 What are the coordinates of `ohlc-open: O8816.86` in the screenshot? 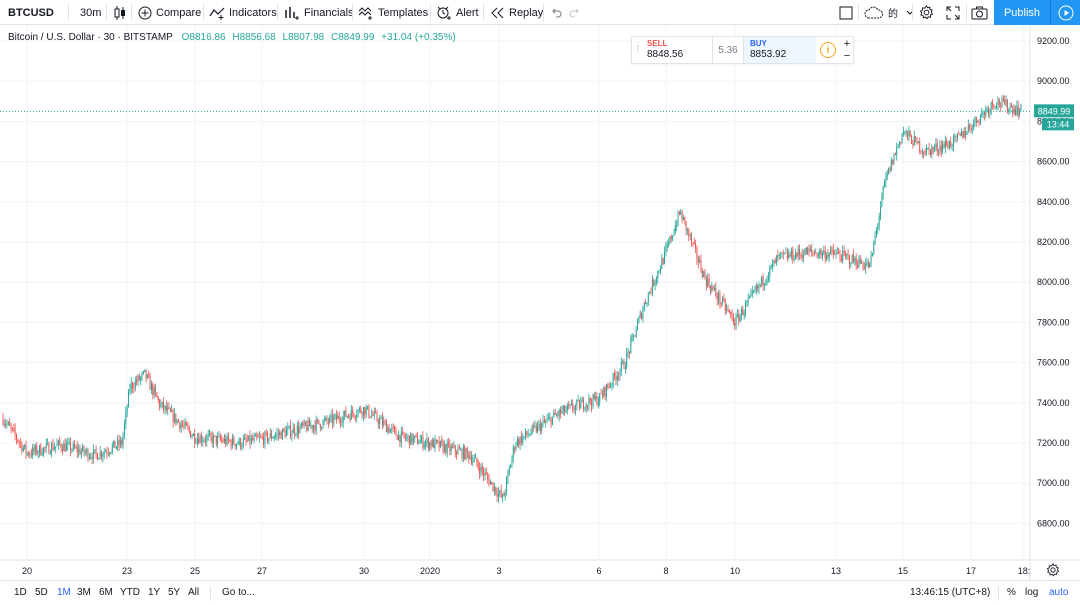 It's located at (203, 37).